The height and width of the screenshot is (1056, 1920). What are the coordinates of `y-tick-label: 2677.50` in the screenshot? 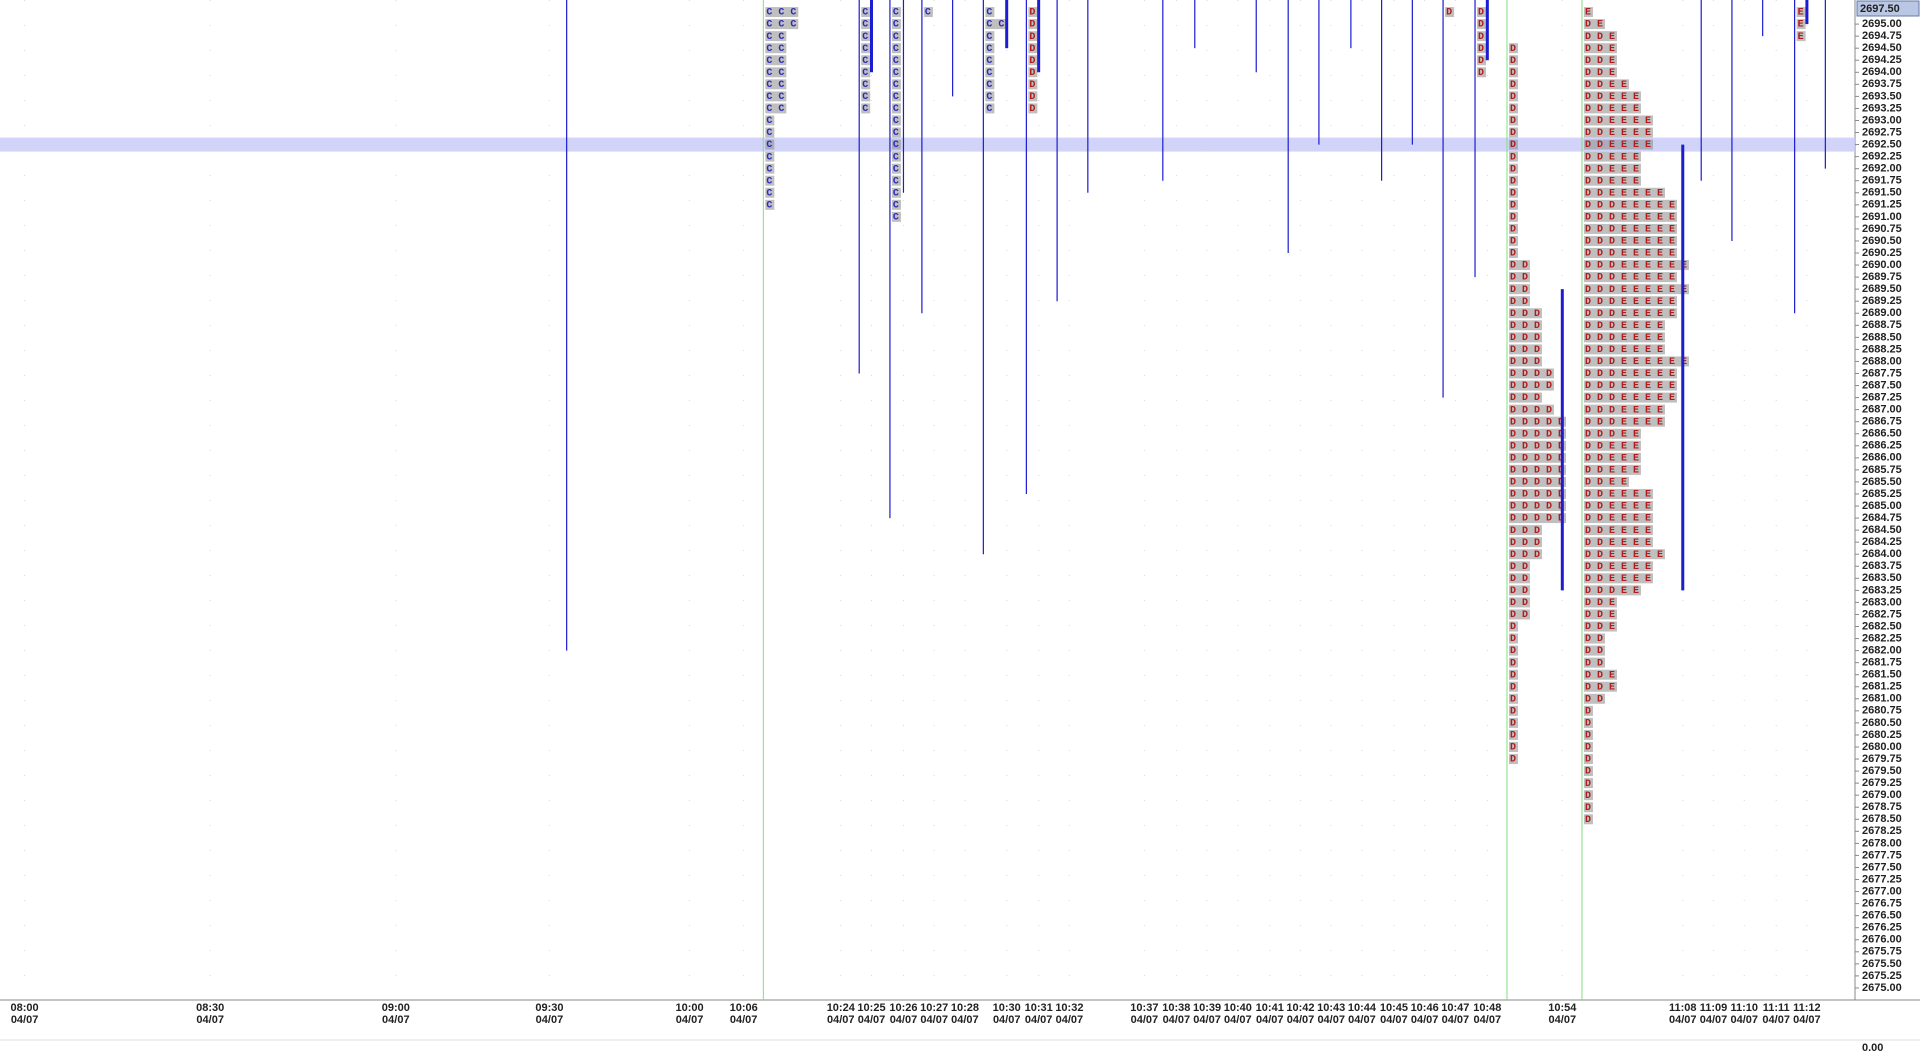 It's located at (1882, 867).